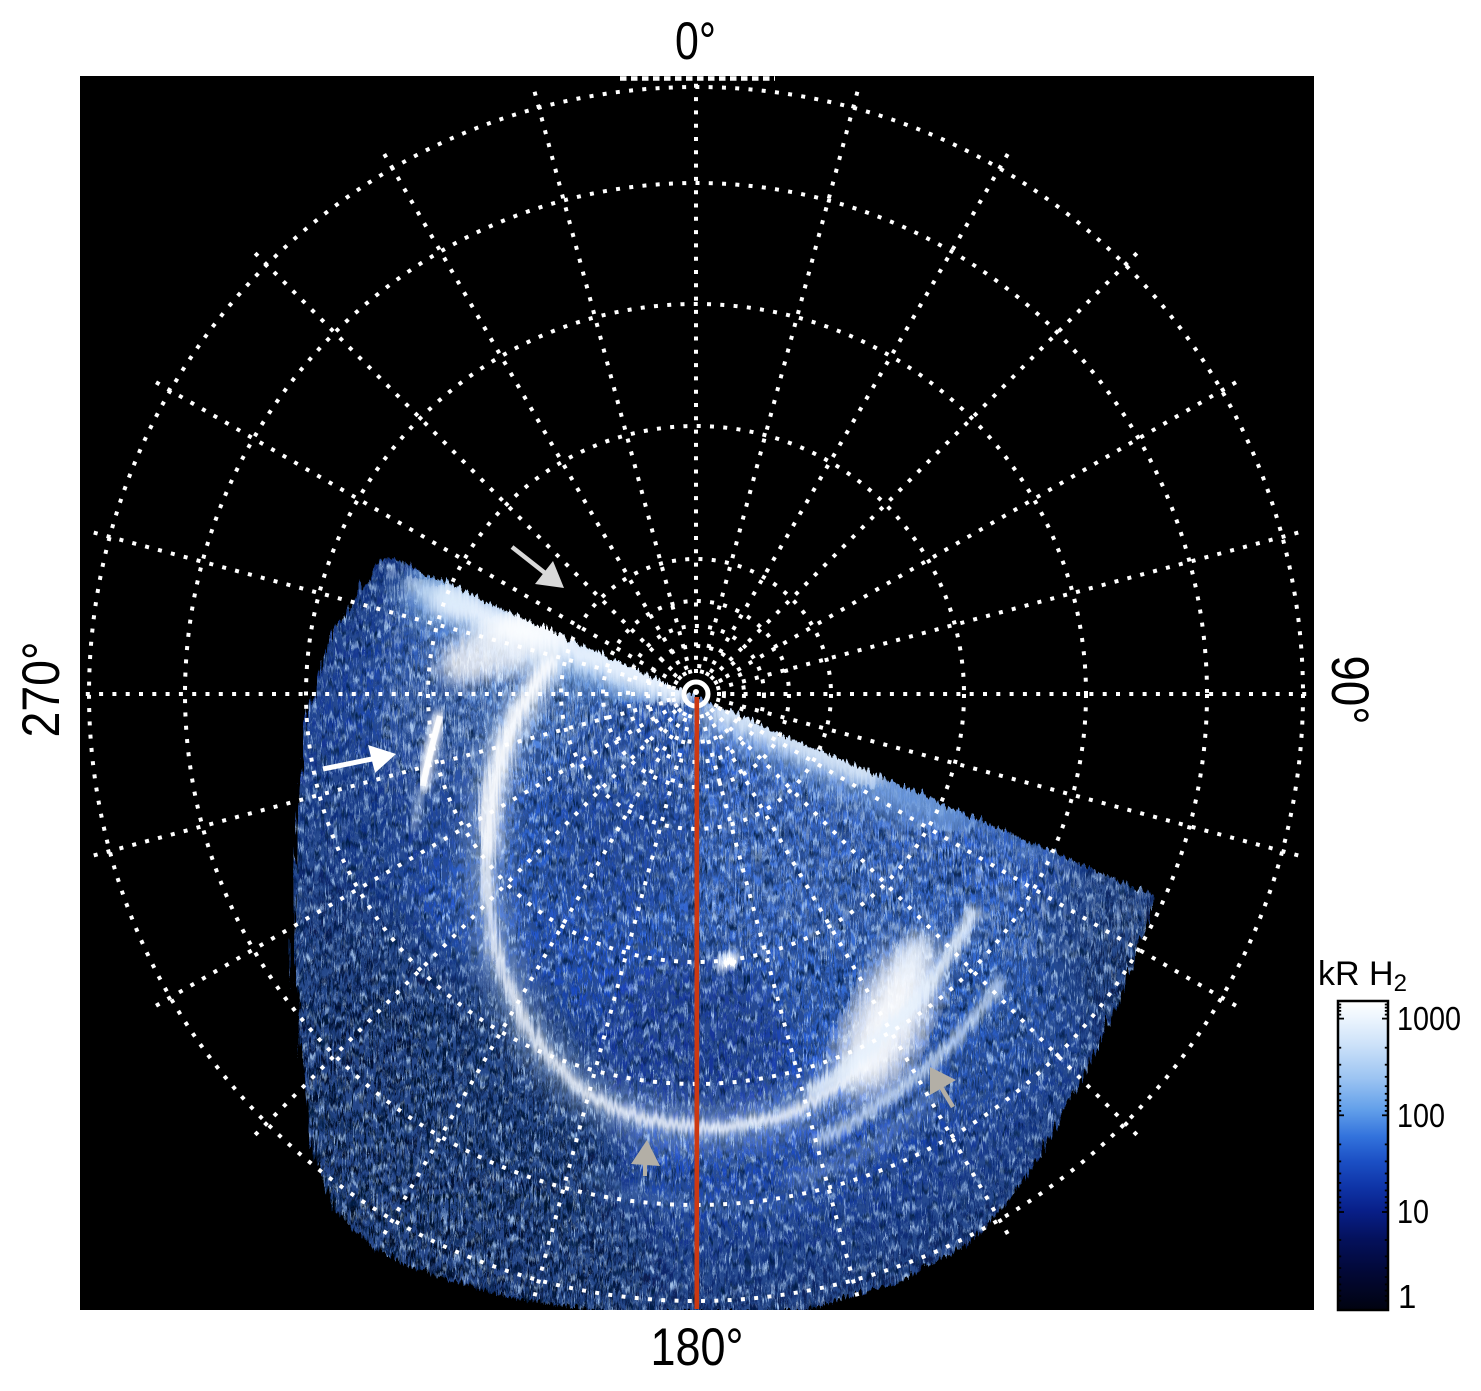 The width and height of the screenshot is (1481, 1391). What do you see at coordinates (1362, 976) in the screenshot?
I see `svg-text: kR H2` at bounding box center [1362, 976].